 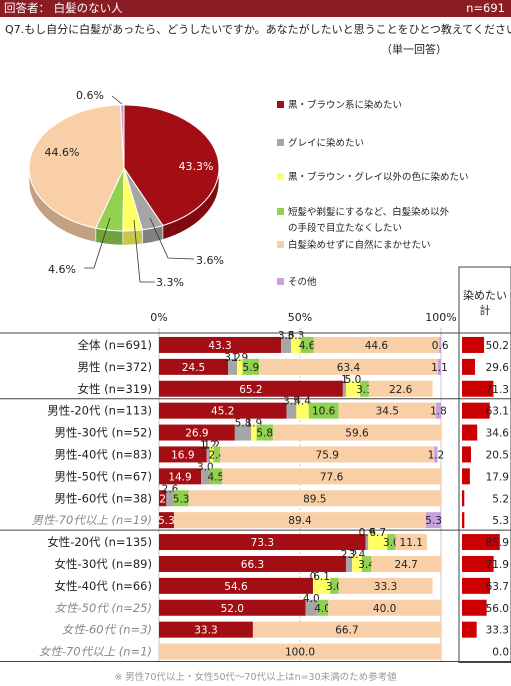 I want to click on category-label-14: 女性-70代以上 (n=1), so click(x=95, y=652).